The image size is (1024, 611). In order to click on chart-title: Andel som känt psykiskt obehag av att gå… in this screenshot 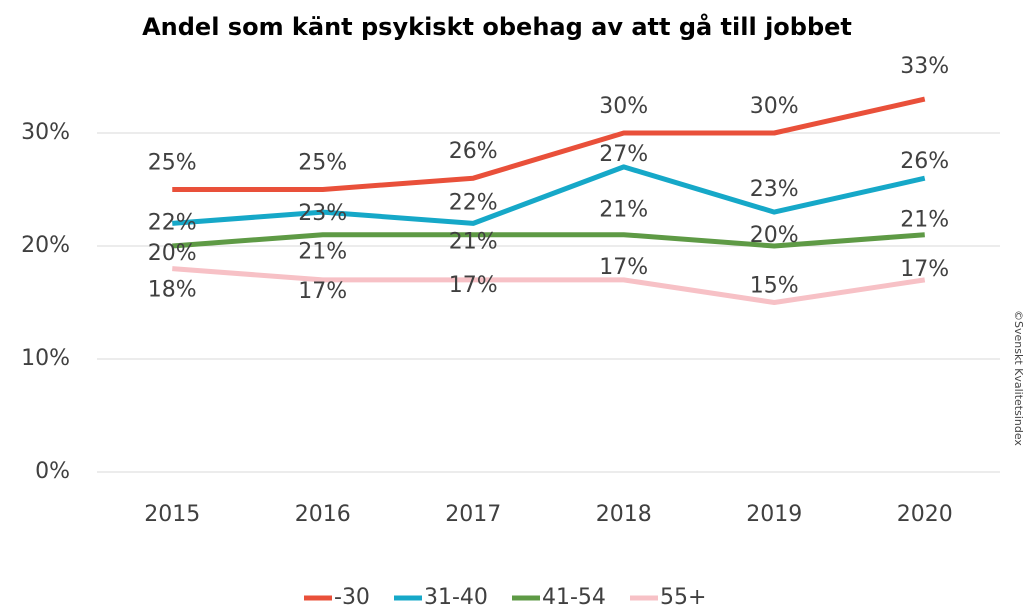, I will do `click(497, 26)`.